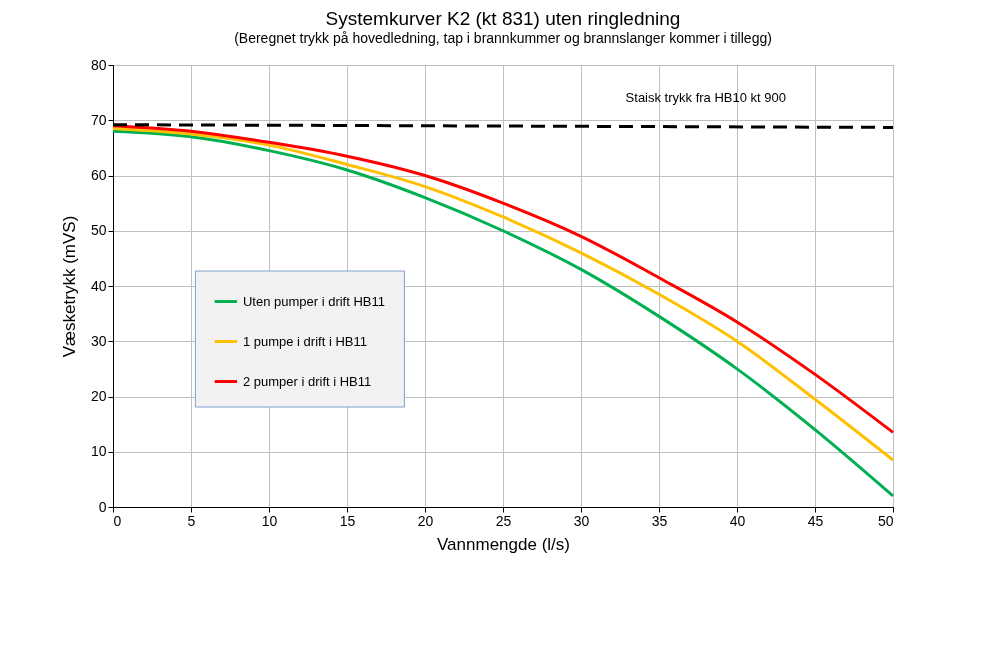  What do you see at coordinates (98, 396) in the screenshot?
I see `y-tick-label: 20` at bounding box center [98, 396].